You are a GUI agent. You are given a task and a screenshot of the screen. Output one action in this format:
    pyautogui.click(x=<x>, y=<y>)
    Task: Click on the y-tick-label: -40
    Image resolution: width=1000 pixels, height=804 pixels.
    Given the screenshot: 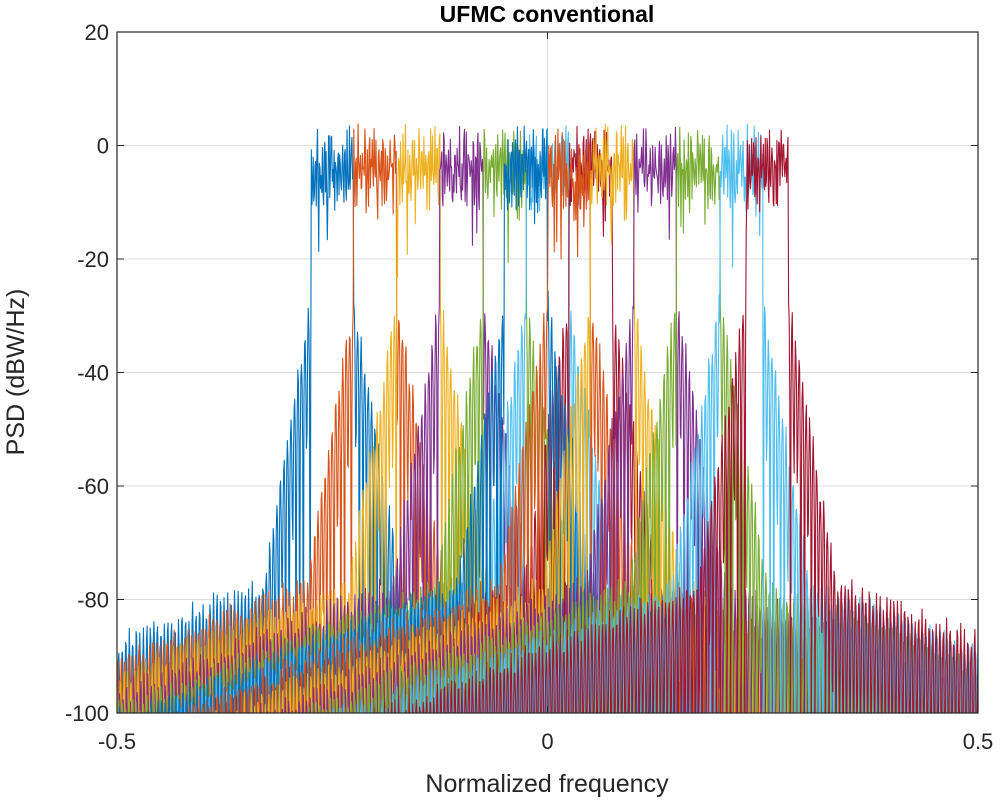 What is the action you would take?
    pyautogui.click(x=93, y=373)
    